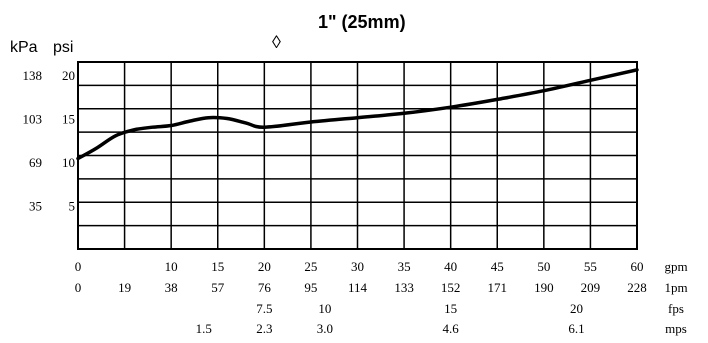 Image resolution: width=708 pixels, height=343 pixels. What do you see at coordinates (543, 266) in the screenshot?
I see `x-tick-label: 50` at bounding box center [543, 266].